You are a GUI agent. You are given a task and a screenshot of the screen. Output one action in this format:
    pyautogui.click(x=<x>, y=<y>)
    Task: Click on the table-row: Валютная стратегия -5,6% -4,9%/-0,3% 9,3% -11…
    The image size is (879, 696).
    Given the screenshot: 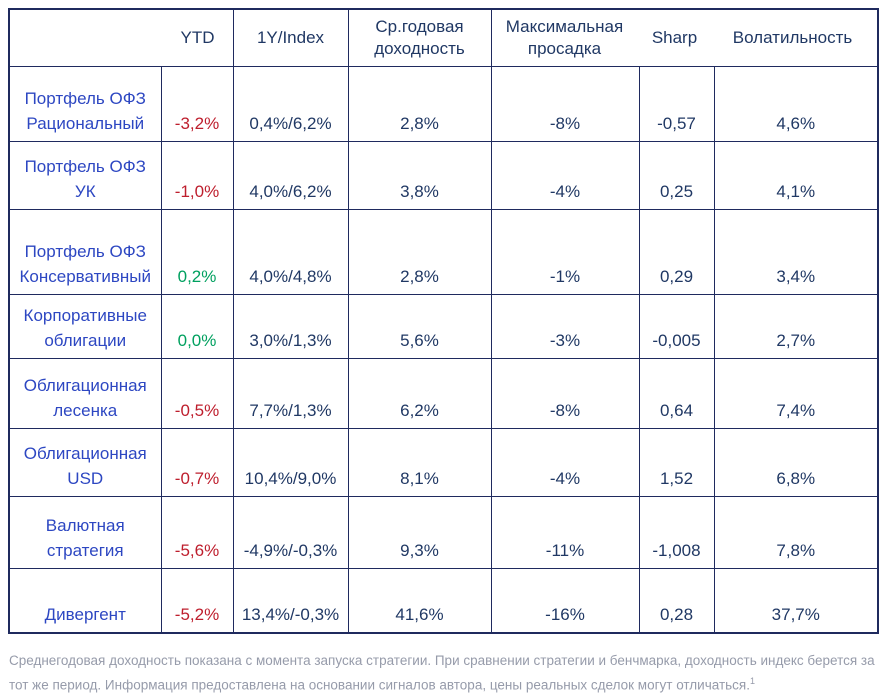 What is the action you would take?
    pyautogui.click(x=443, y=532)
    